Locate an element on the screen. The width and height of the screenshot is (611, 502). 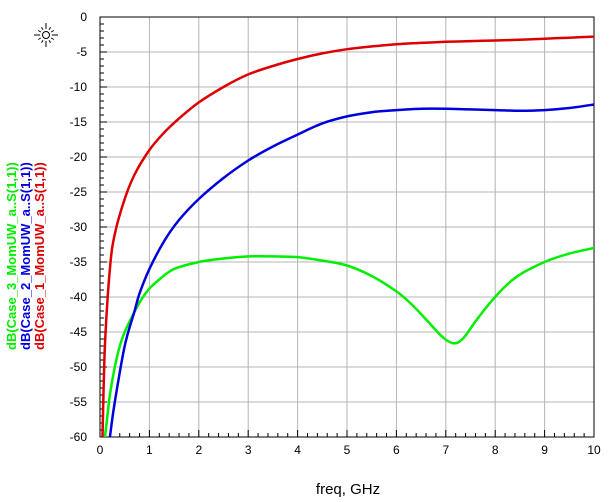
y-tick-label: 0 is located at coordinates (83, 17).